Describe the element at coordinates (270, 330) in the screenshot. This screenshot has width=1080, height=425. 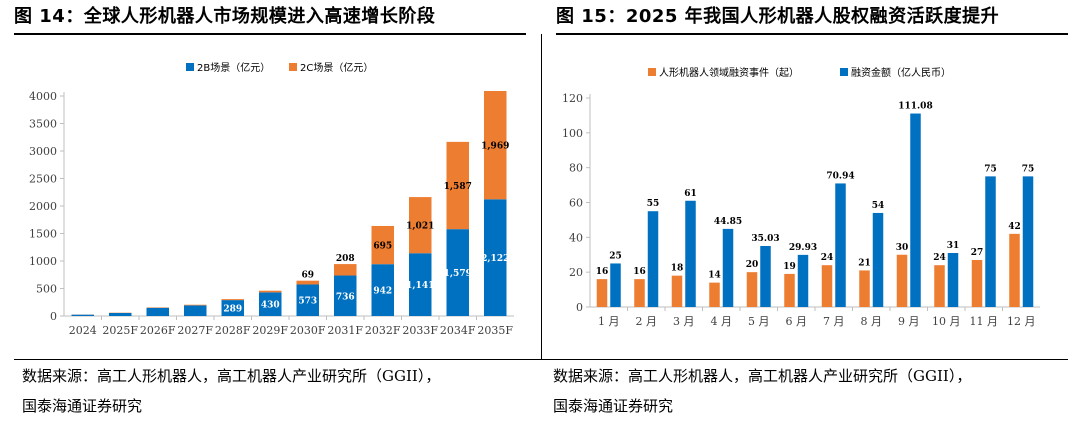
I see `x-tick-label: 2029F` at that location.